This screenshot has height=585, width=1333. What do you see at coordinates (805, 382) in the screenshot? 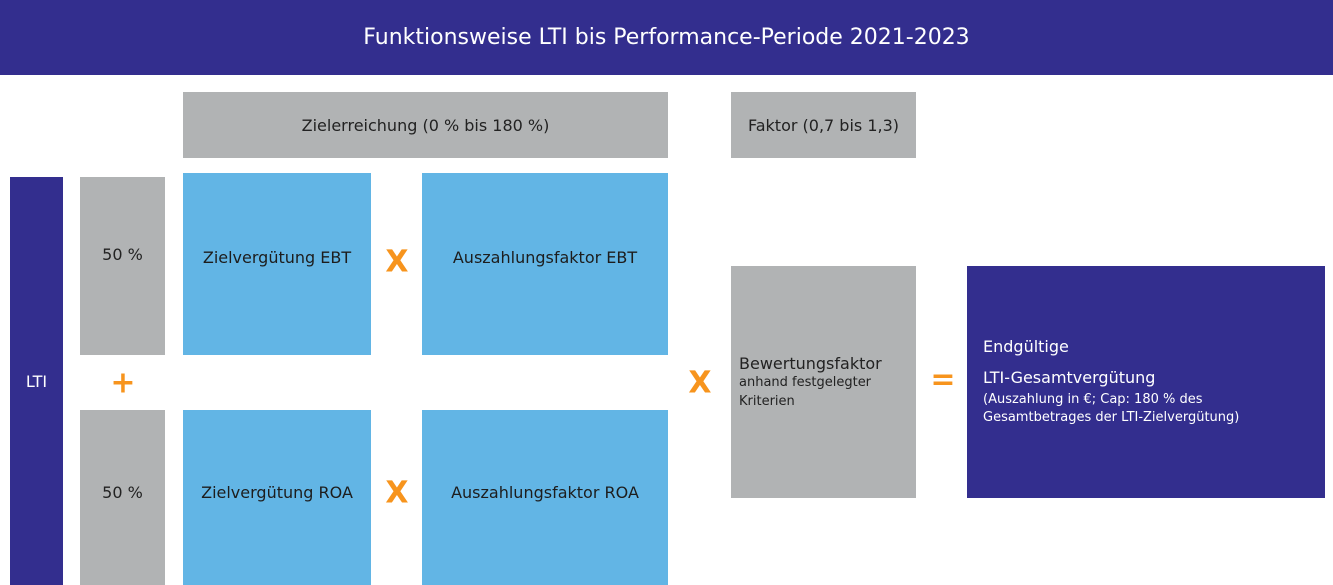
I see `rating-line: anhand festgelegter` at bounding box center [805, 382].